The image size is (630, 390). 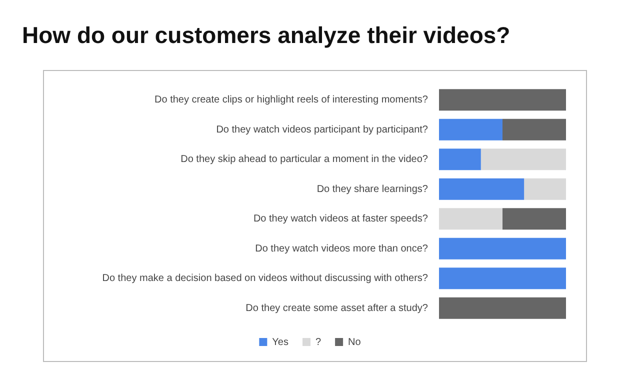 I want to click on chart-title: How do our customers analyze their videos?, so click(x=266, y=35).